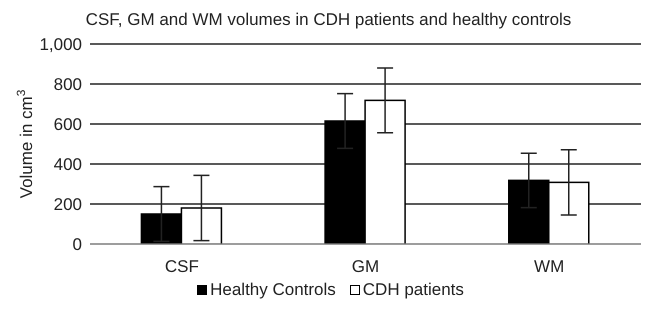  What do you see at coordinates (413, 290) in the screenshot?
I see `legend-label: CDH patients` at bounding box center [413, 290].